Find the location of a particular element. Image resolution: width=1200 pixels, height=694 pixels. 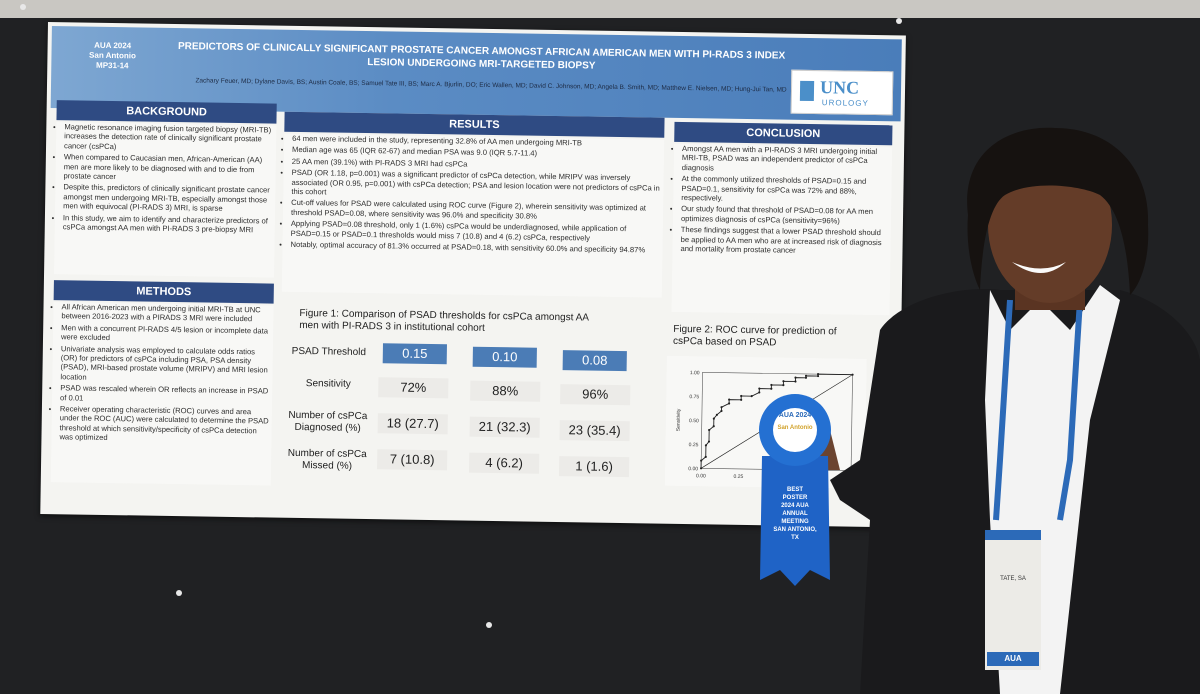

ribbon-line: MEETING is located at coordinates (795, 522).